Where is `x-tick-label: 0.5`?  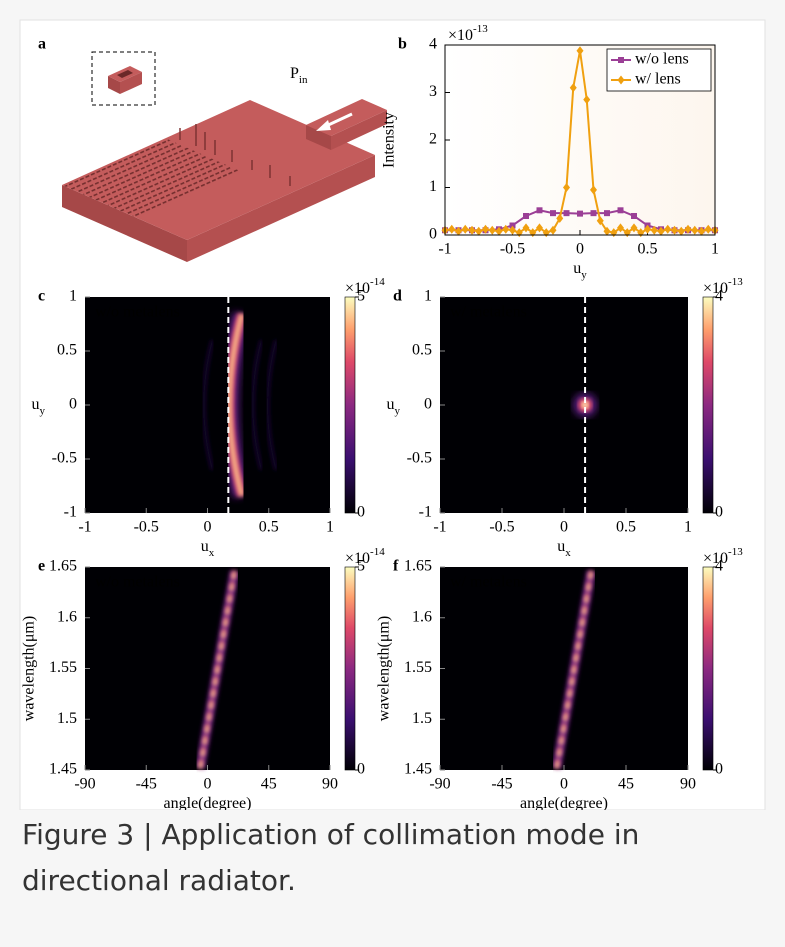 x-tick-label: 0.5 is located at coordinates (626, 527).